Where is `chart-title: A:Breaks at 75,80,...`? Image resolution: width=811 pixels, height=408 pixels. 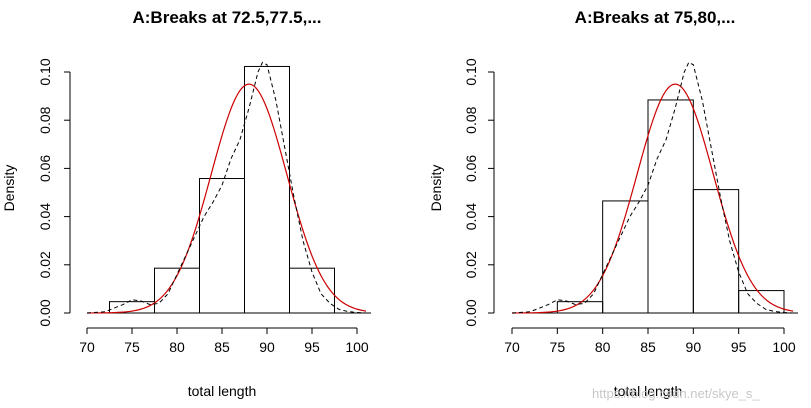 chart-title: A:Breaks at 75,80,... is located at coordinates (655, 17).